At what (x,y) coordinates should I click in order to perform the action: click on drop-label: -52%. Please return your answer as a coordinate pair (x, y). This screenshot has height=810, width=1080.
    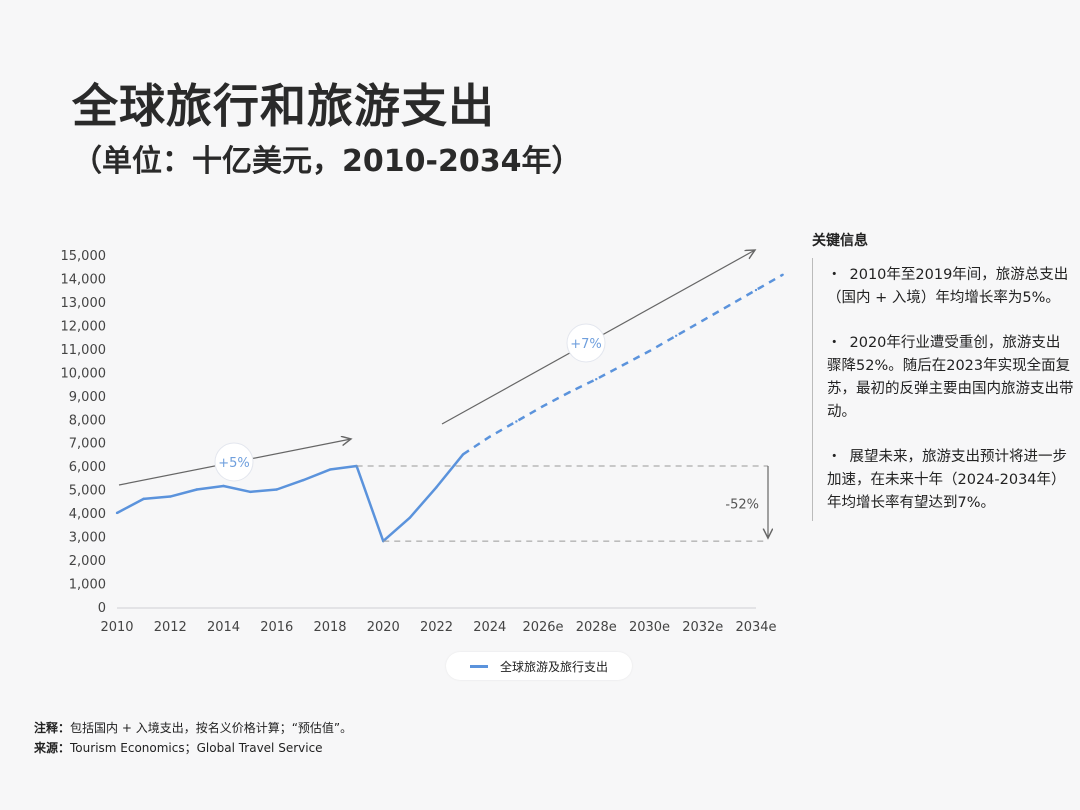
    Looking at the image, I should click on (742, 505).